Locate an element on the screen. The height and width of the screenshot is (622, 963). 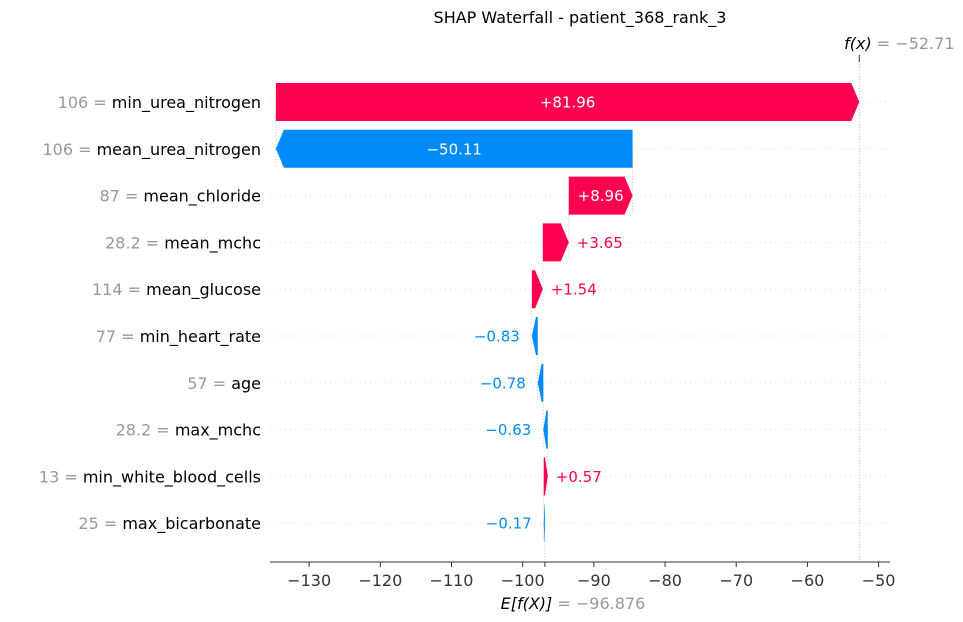
bar-value-label: +81.96 is located at coordinates (568, 103).